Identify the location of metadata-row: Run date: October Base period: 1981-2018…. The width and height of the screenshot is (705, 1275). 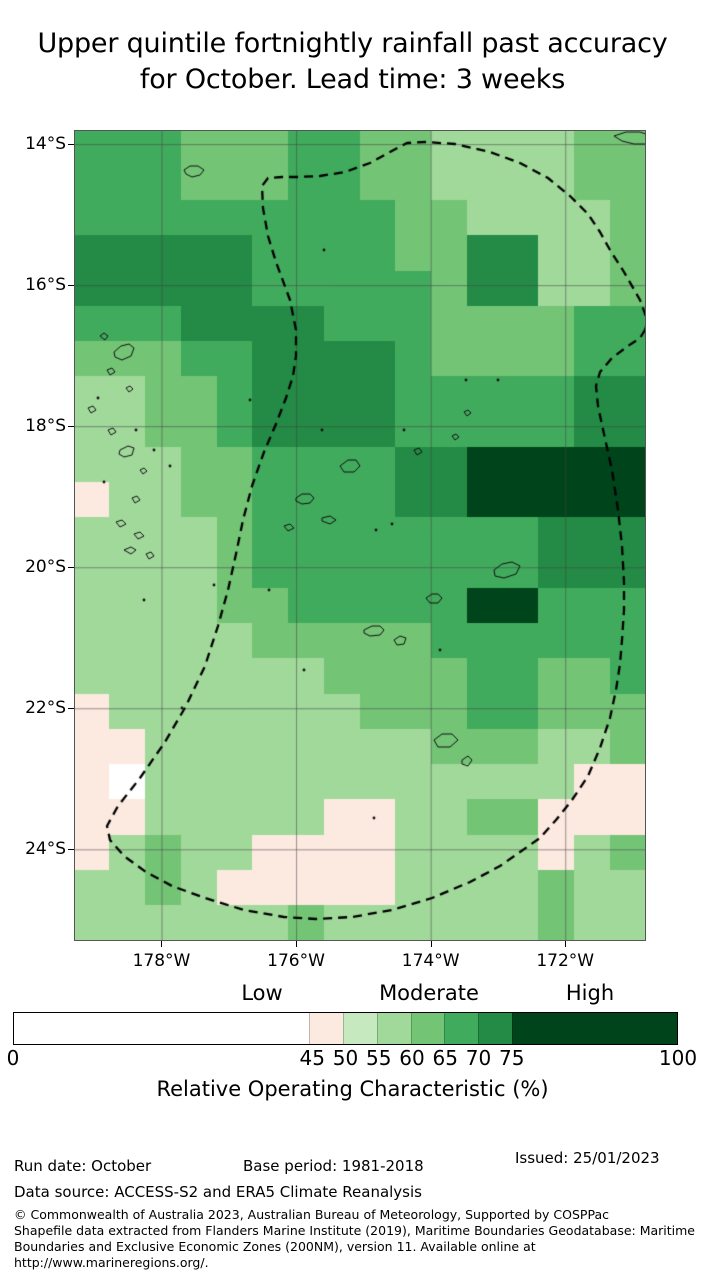
(352, 1164).